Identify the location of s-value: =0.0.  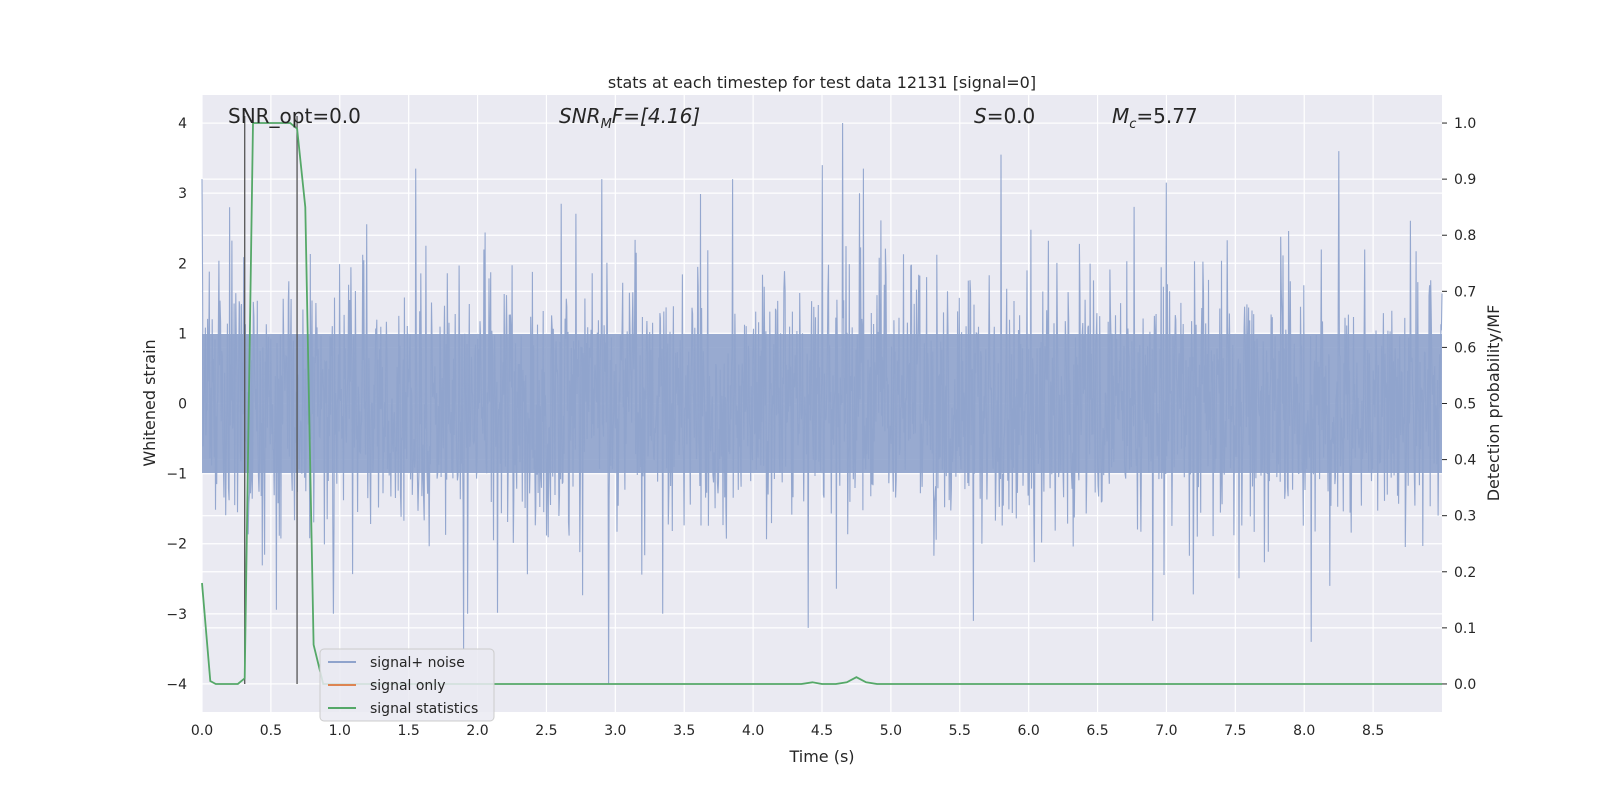
(1011, 116).